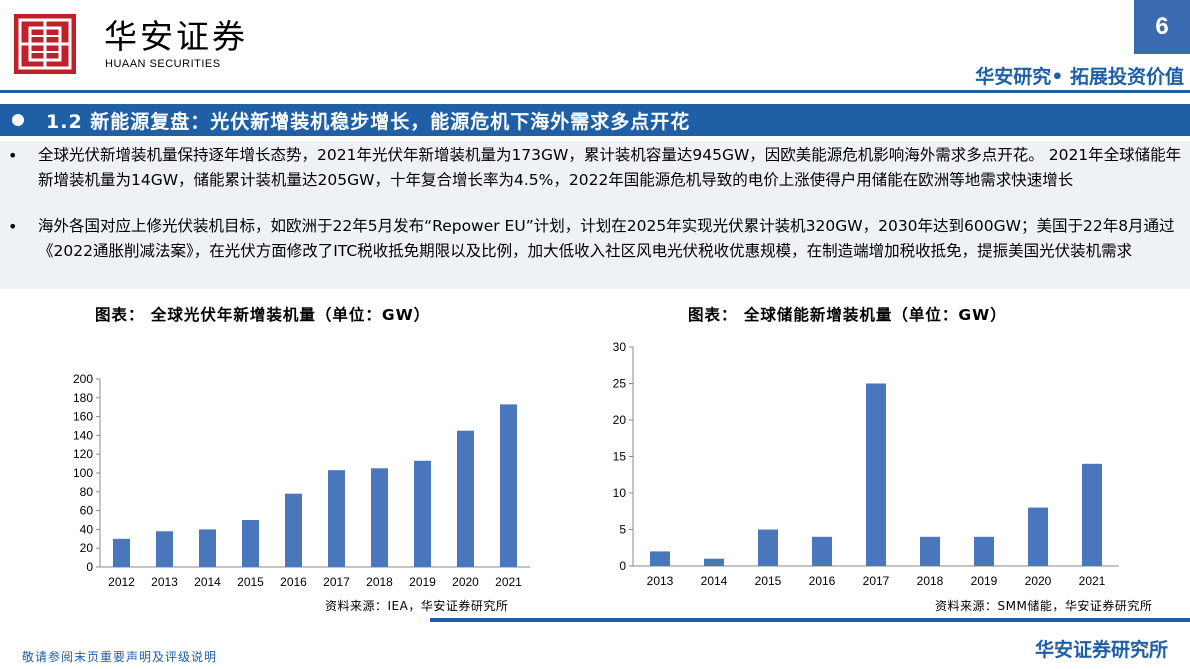 Image resolution: width=1190 pixels, height=669 pixels. I want to click on y-tick-label: 10, so click(620, 493).